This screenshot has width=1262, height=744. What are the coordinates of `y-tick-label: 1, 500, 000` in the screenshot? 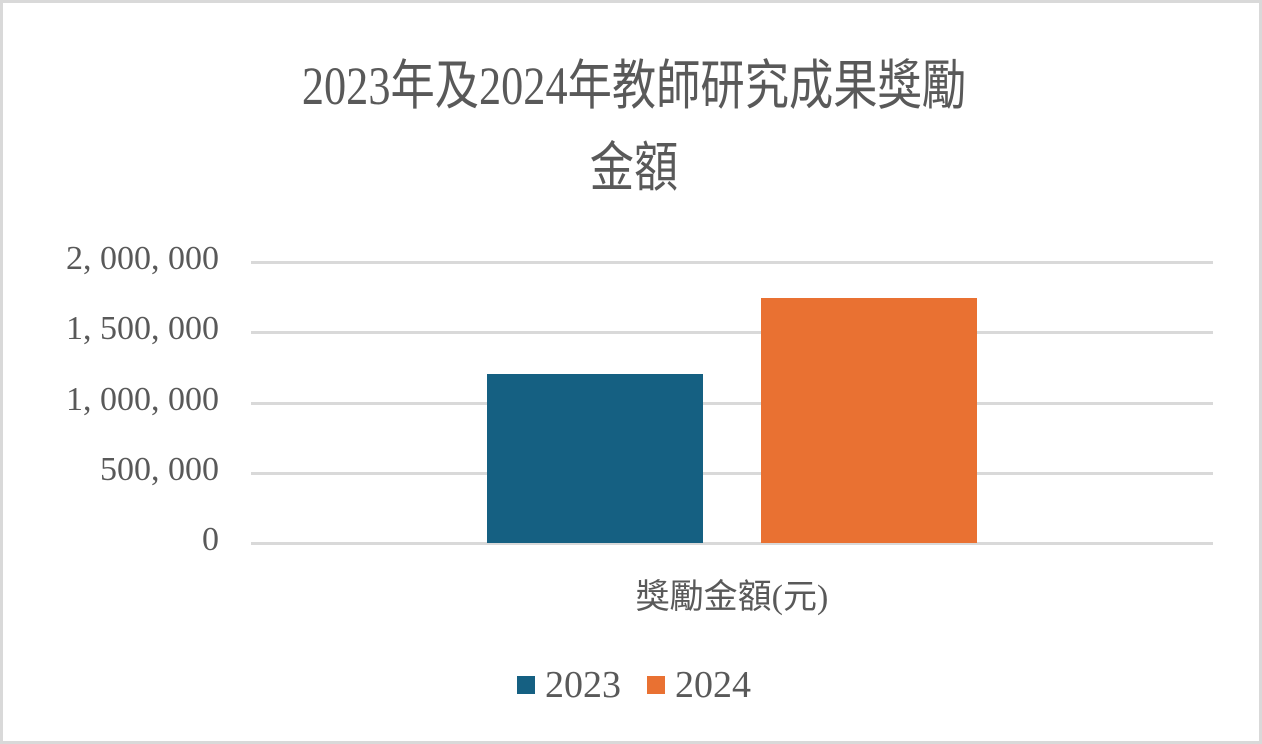 It's located at (142, 329).